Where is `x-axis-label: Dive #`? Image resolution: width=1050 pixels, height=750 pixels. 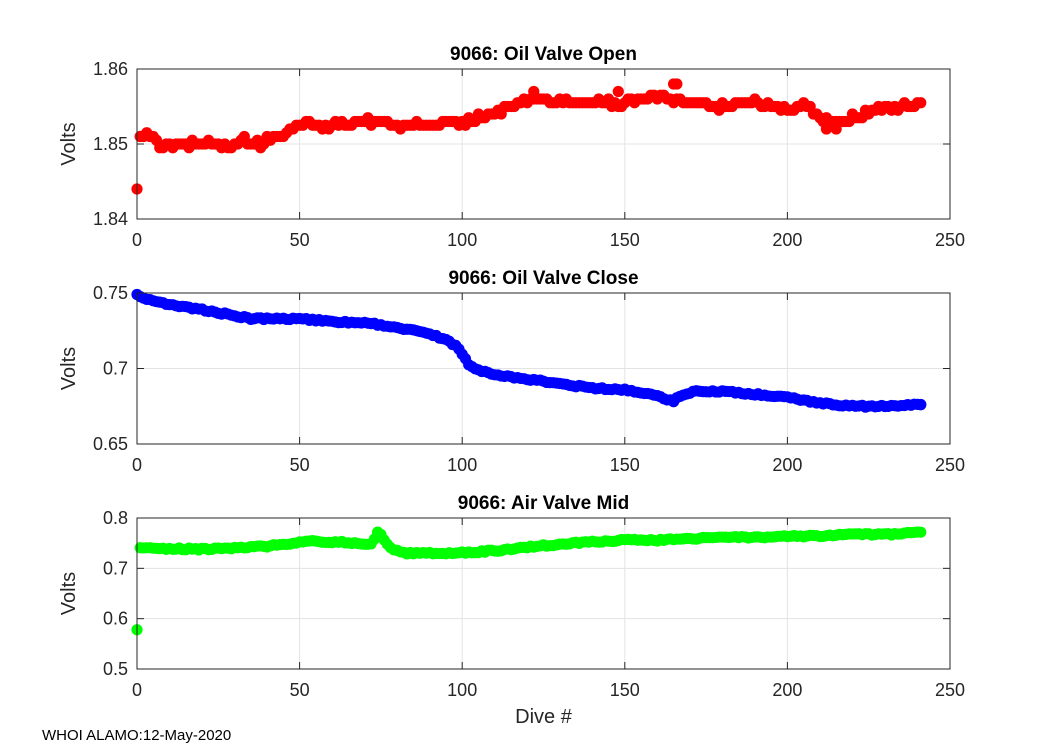
x-axis-label: Dive # is located at coordinates (544, 717).